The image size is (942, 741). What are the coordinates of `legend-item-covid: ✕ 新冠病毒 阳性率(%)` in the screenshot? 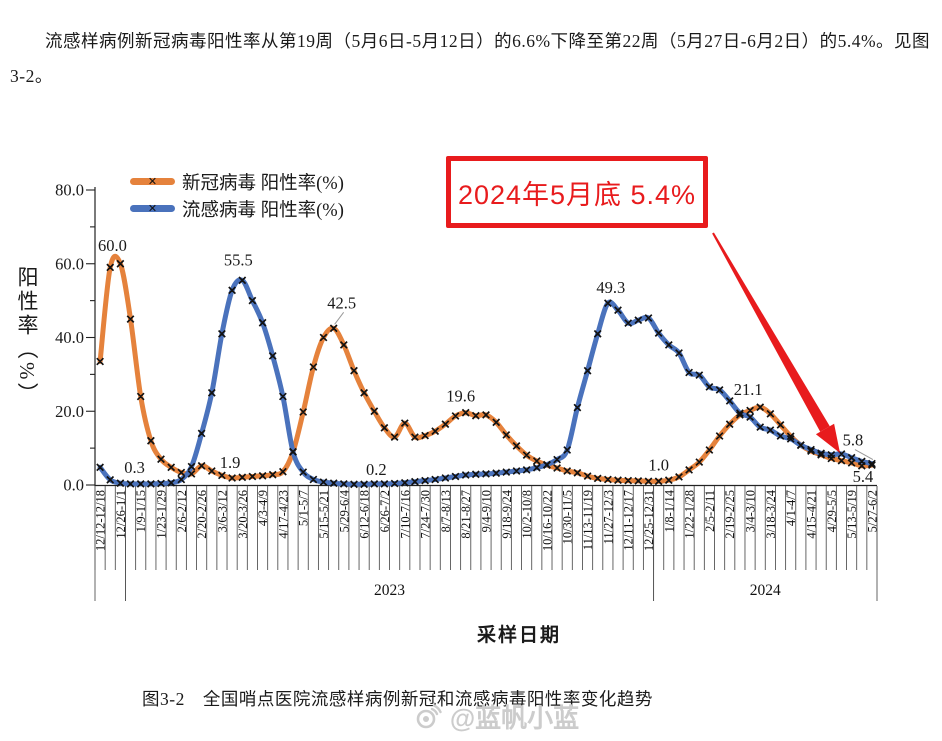 It's located at (237, 181).